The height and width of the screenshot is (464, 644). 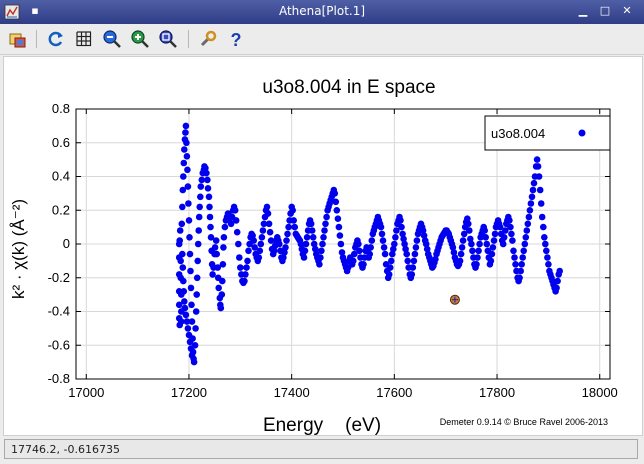 What do you see at coordinates (112, 39) in the screenshot?
I see `zoom-in-icon` at bounding box center [112, 39].